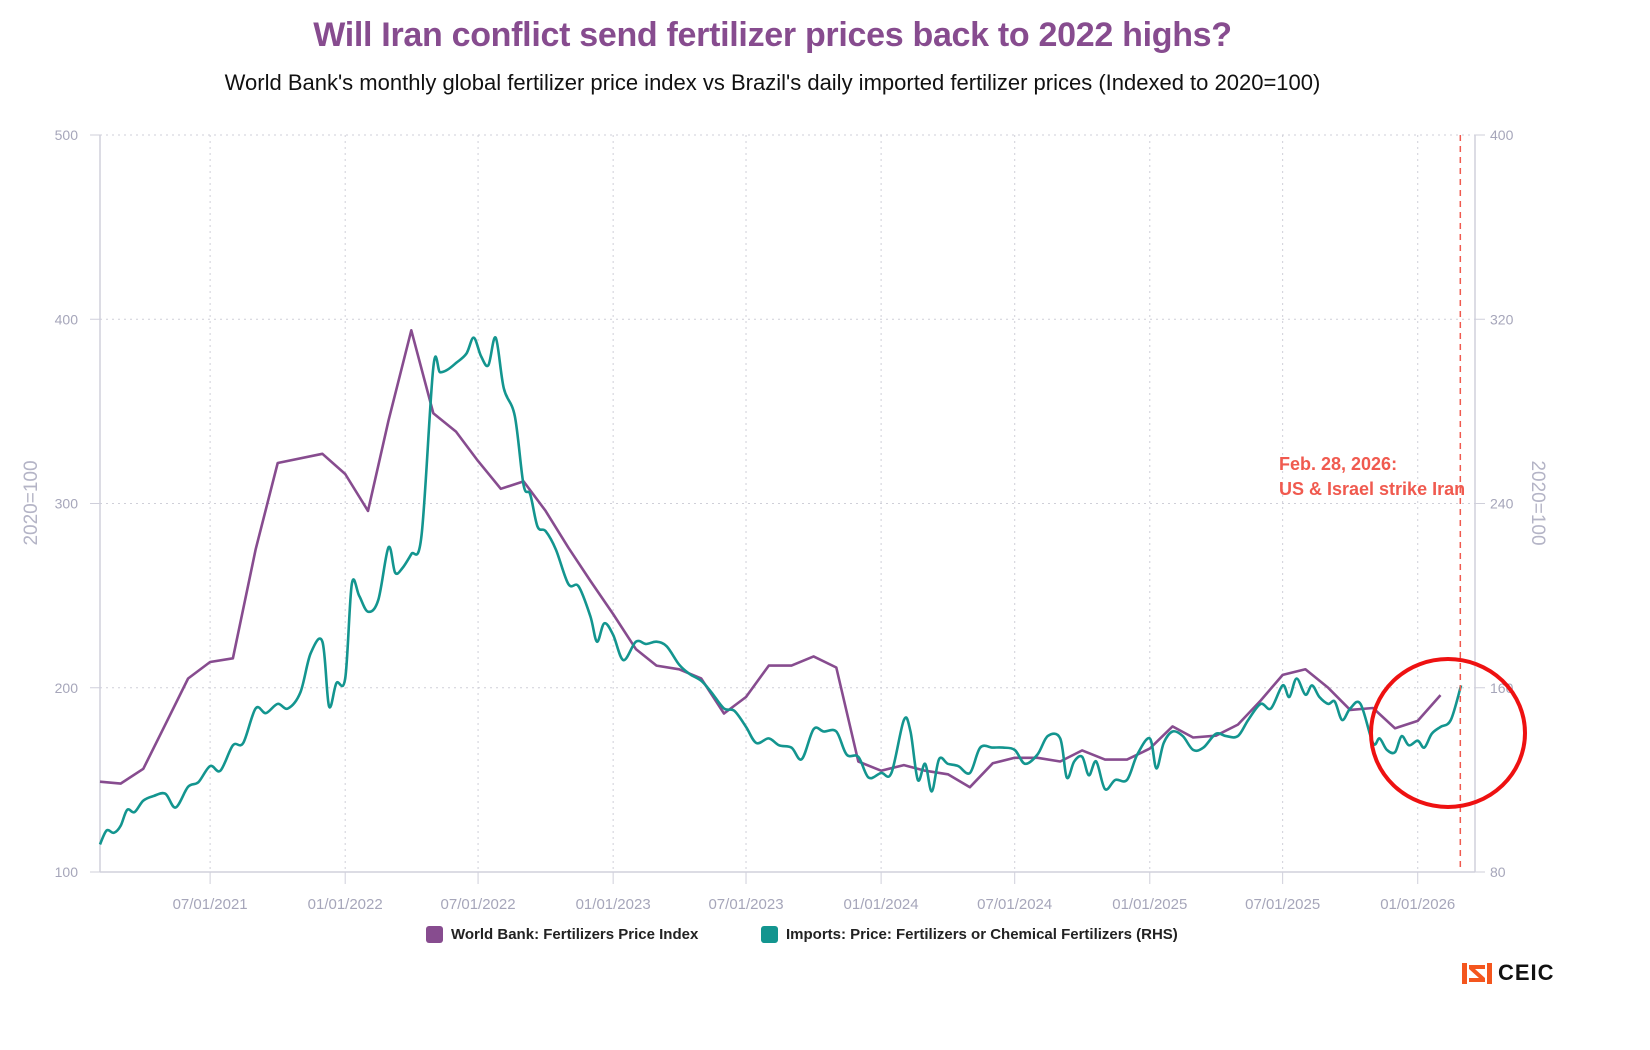 The height and width of the screenshot is (1050, 1650). Describe the element at coordinates (67, 688) in the screenshot. I see `y-left-tick-label: 200` at that location.